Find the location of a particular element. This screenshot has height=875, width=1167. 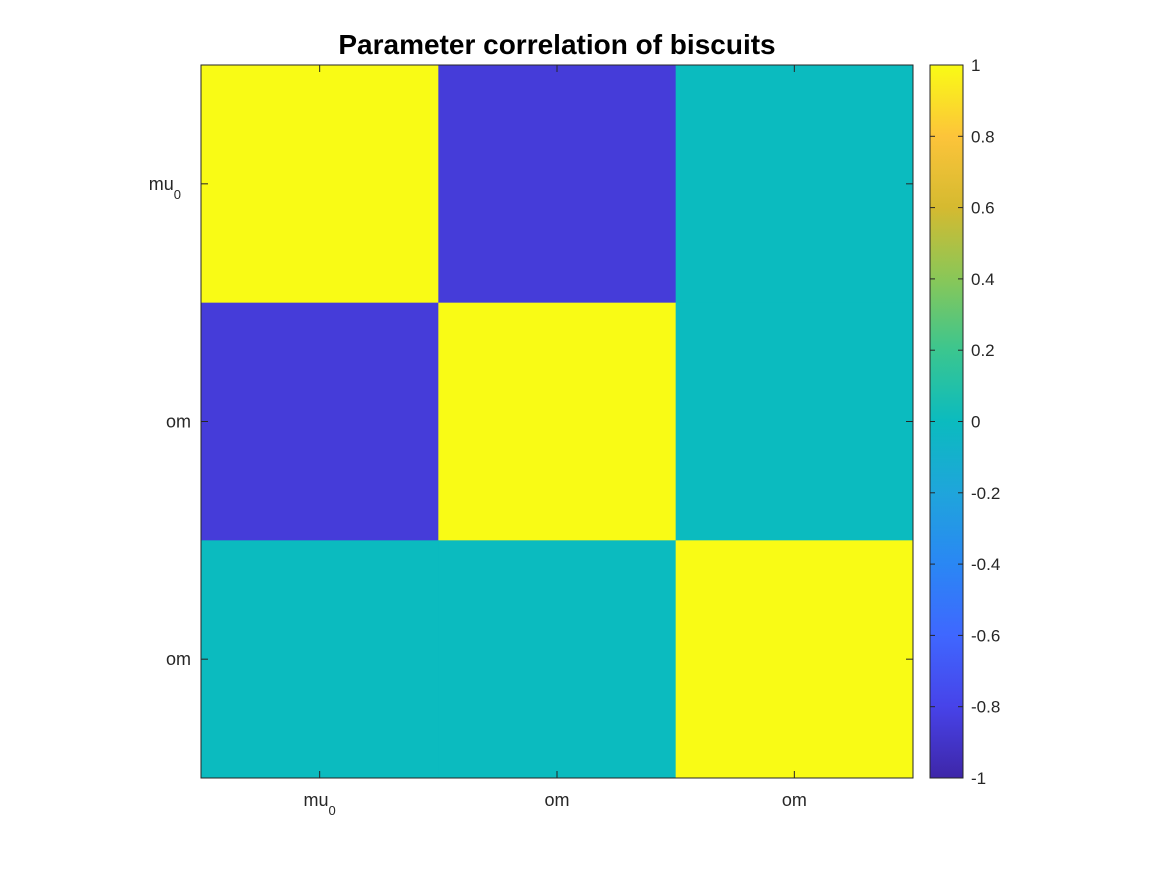

colorbar-tick-label: 1 is located at coordinates (975, 65).